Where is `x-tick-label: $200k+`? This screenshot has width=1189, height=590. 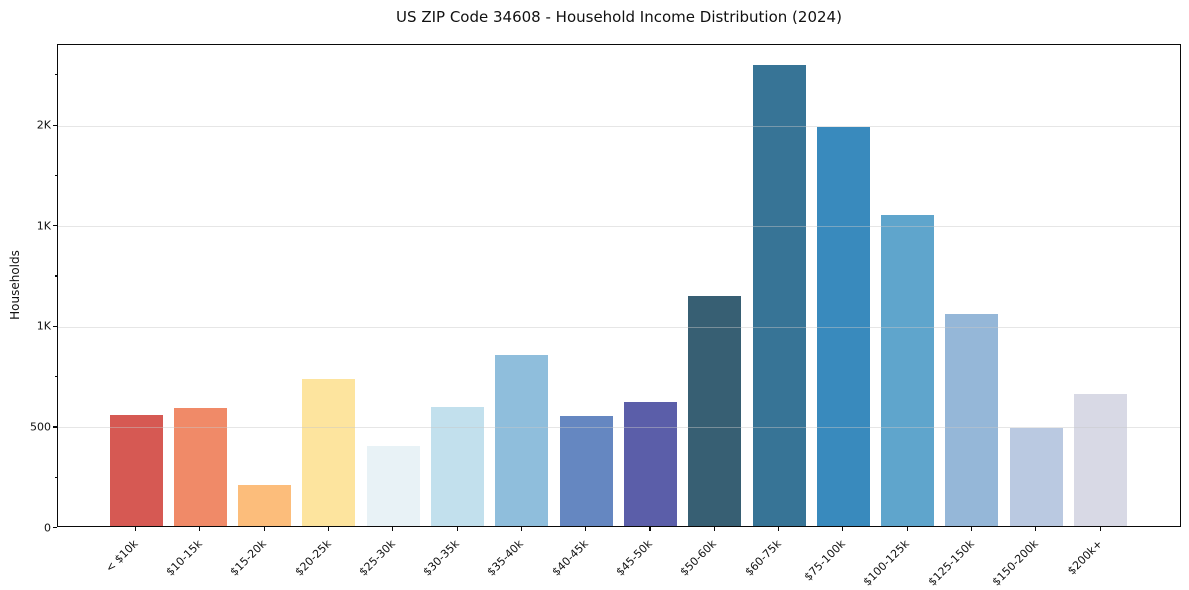
x-tick-label: $200k+ is located at coordinates (1084, 557).